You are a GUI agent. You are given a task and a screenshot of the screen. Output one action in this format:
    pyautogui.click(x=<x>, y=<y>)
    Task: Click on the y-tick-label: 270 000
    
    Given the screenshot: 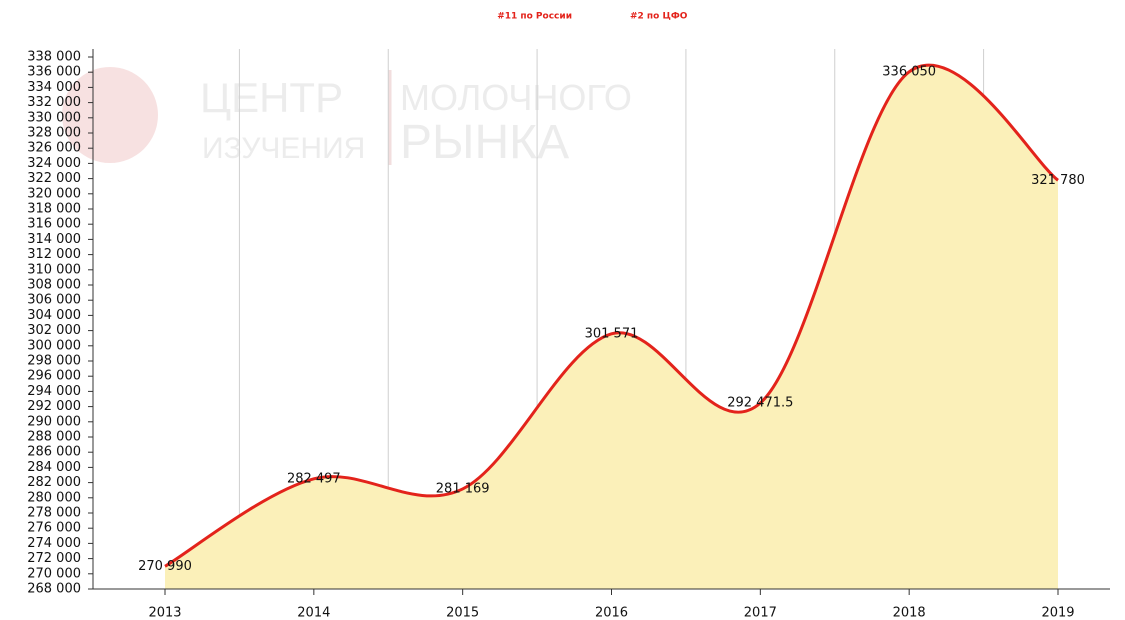 What is the action you would take?
    pyautogui.click(x=54, y=573)
    